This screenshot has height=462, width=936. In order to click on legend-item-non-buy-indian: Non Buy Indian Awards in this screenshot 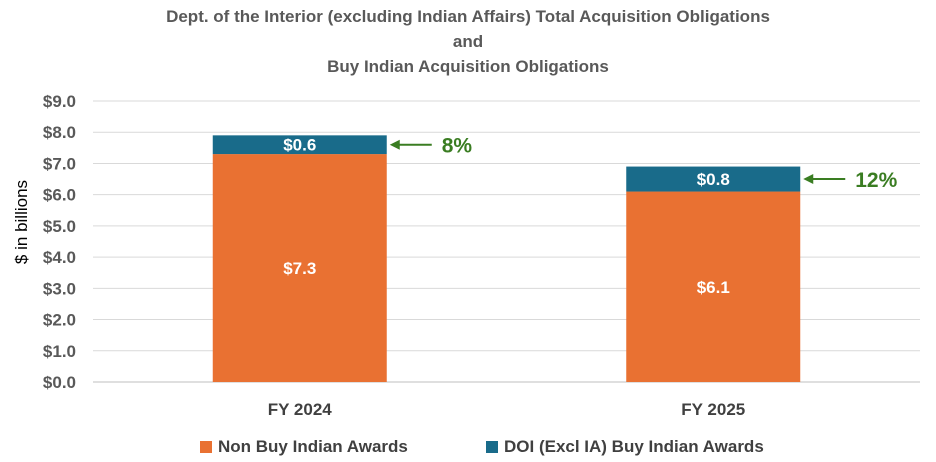, I will do `click(304, 447)`.